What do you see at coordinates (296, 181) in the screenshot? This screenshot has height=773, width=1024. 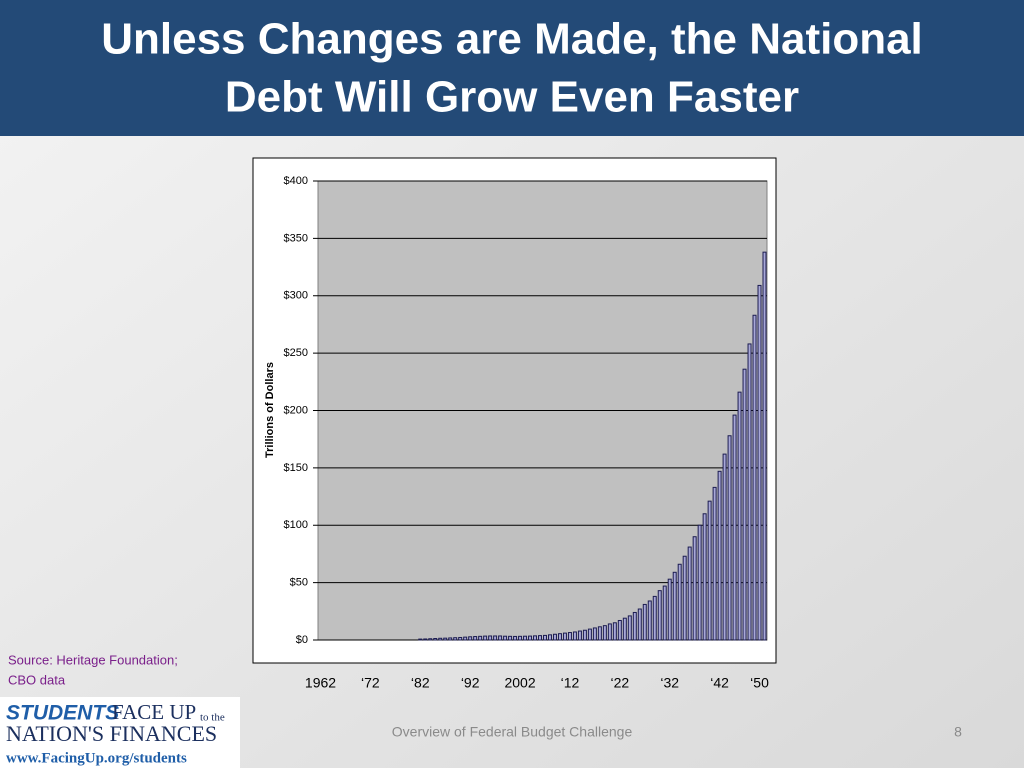 I see `y-tick-label: $400` at bounding box center [296, 181].